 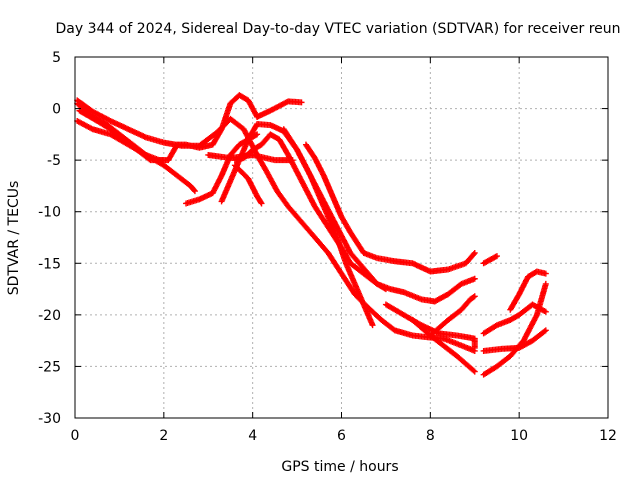 I want to click on x-tick-label: 12, so click(x=608, y=436).